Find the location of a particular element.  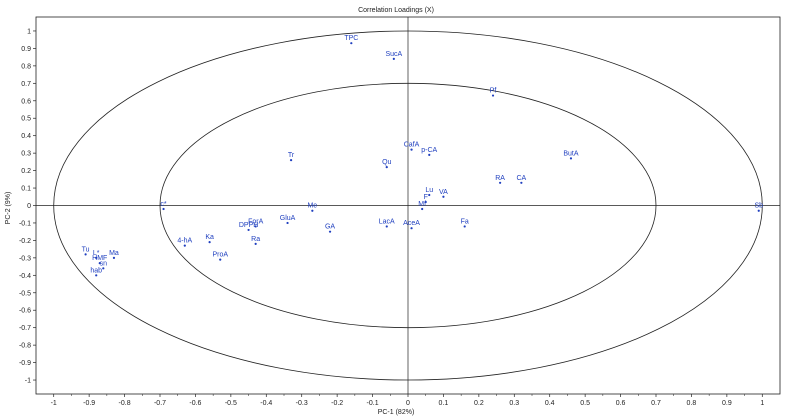

x-tick-label: -0.2 is located at coordinates (337, 403).